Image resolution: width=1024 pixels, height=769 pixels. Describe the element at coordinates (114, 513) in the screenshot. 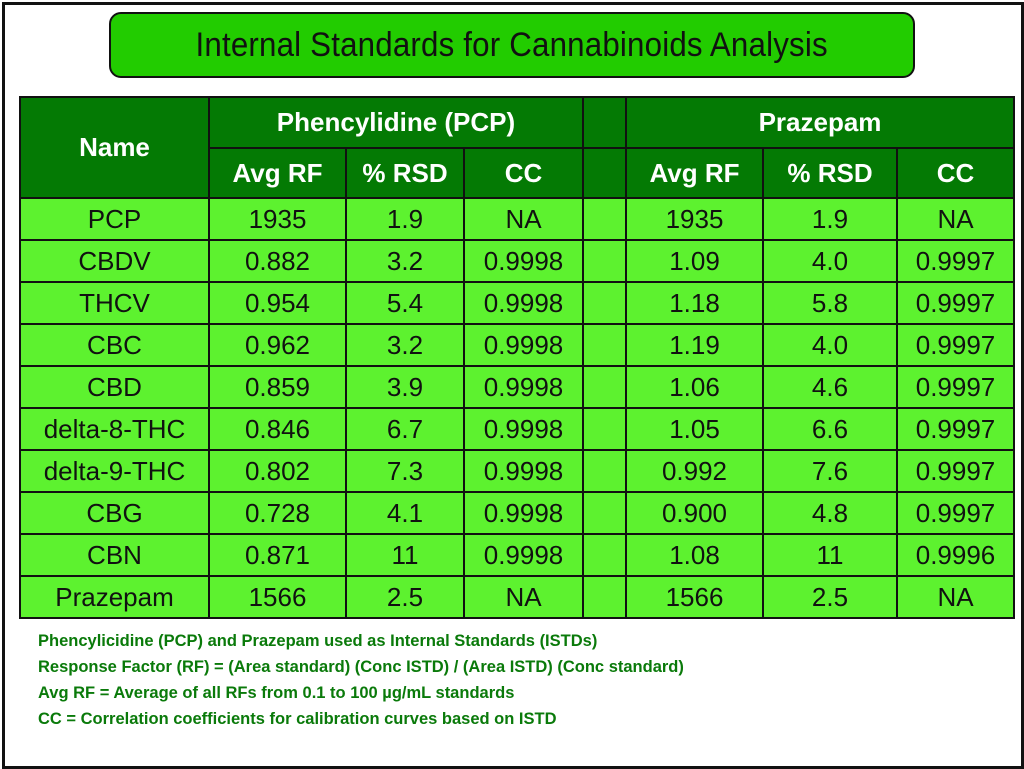

I see `compound-name-cell: CBG` at that location.